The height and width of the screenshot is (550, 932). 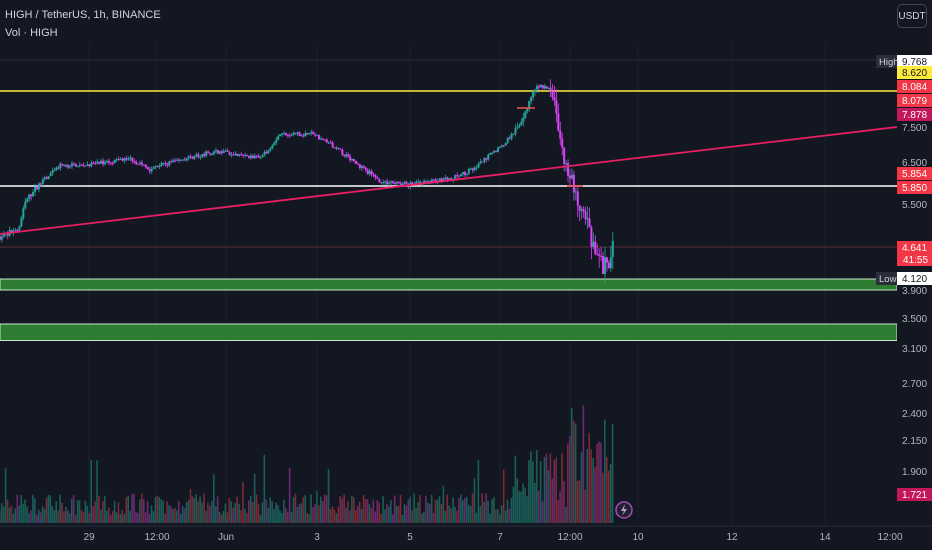 What do you see at coordinates (915, 260) in the screenshot?
I see `countdown-label: 41:55` at bounding box center [915, 260].